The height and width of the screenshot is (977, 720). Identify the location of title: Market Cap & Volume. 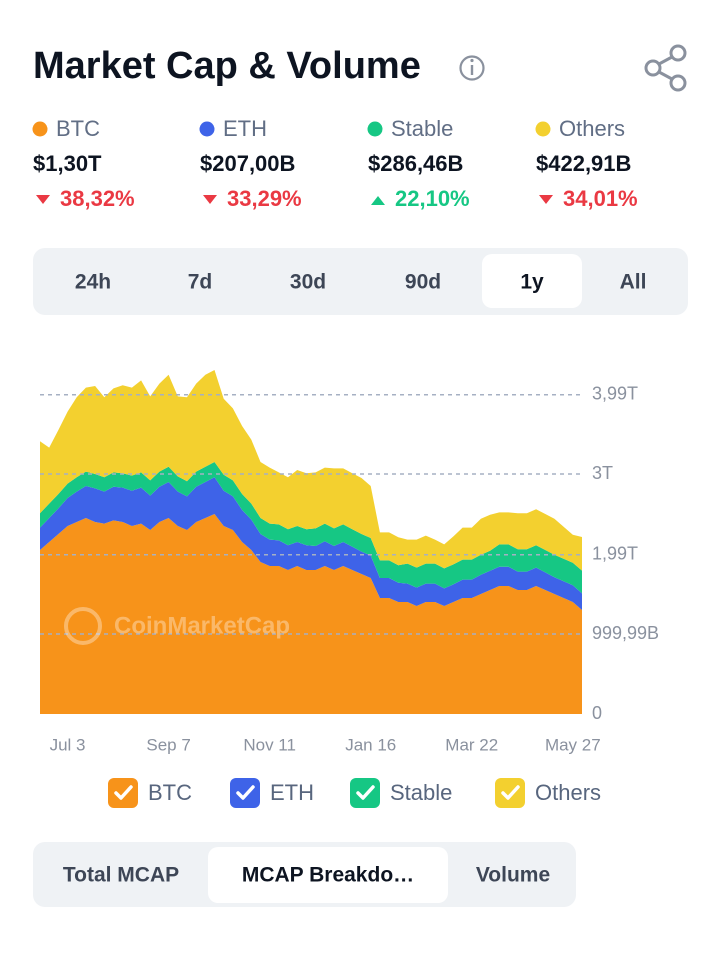
(227, 66).